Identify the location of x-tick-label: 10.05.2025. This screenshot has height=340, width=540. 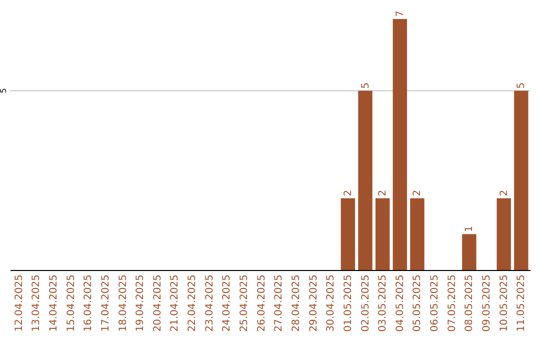
(504, 303).